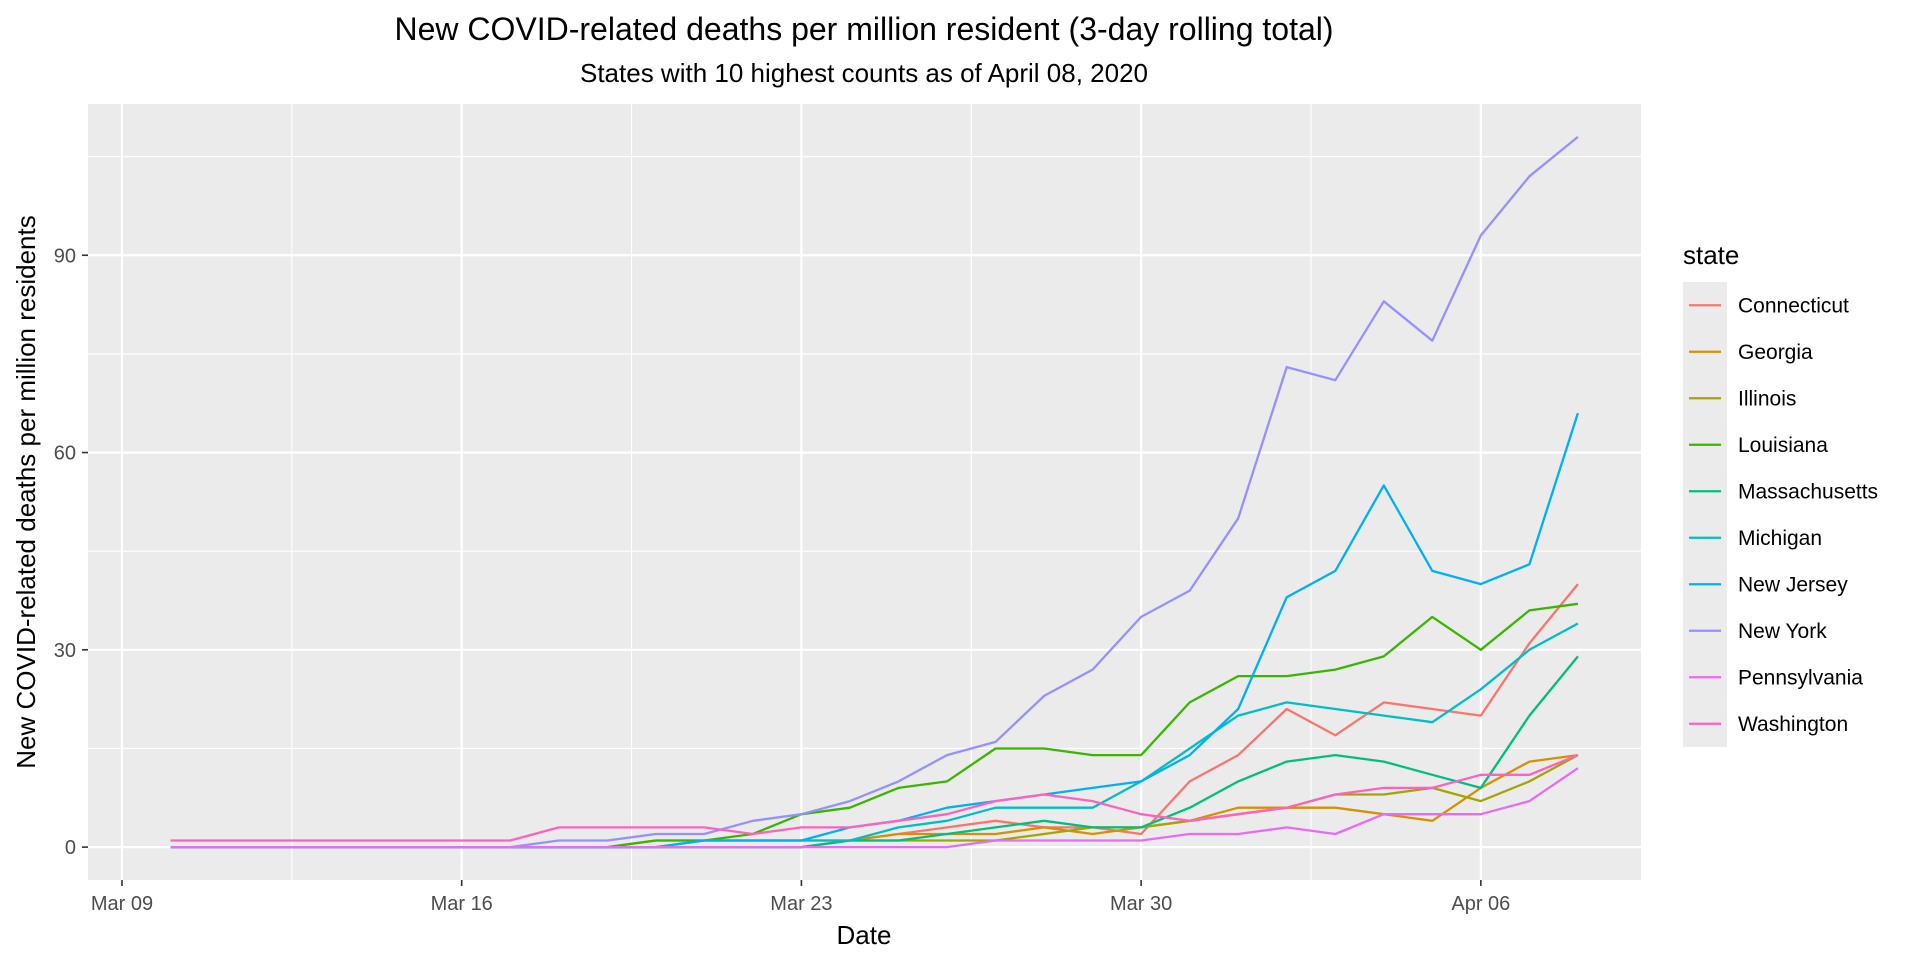  What do you see at coordinates (801, 904) in the screenshot?
I see `x-tick-label: Mar 23` at bounding box center [801, 904].